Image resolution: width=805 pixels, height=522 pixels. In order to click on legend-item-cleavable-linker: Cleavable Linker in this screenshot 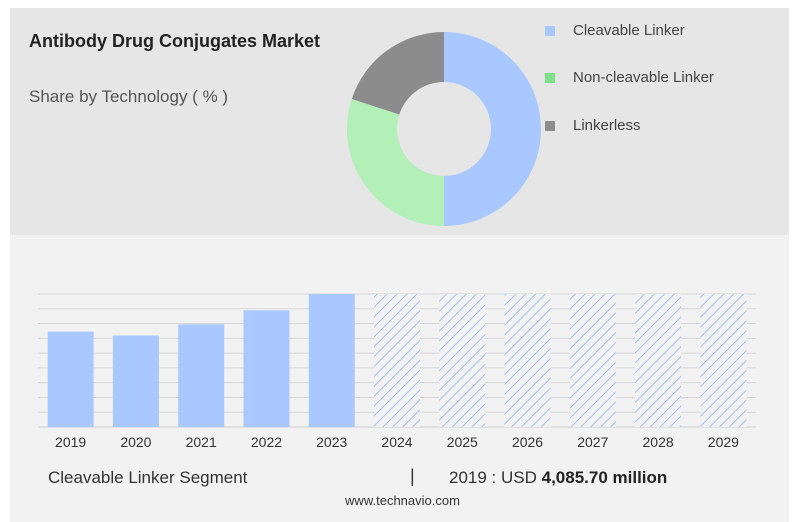, I will do `click(615, 30)`.